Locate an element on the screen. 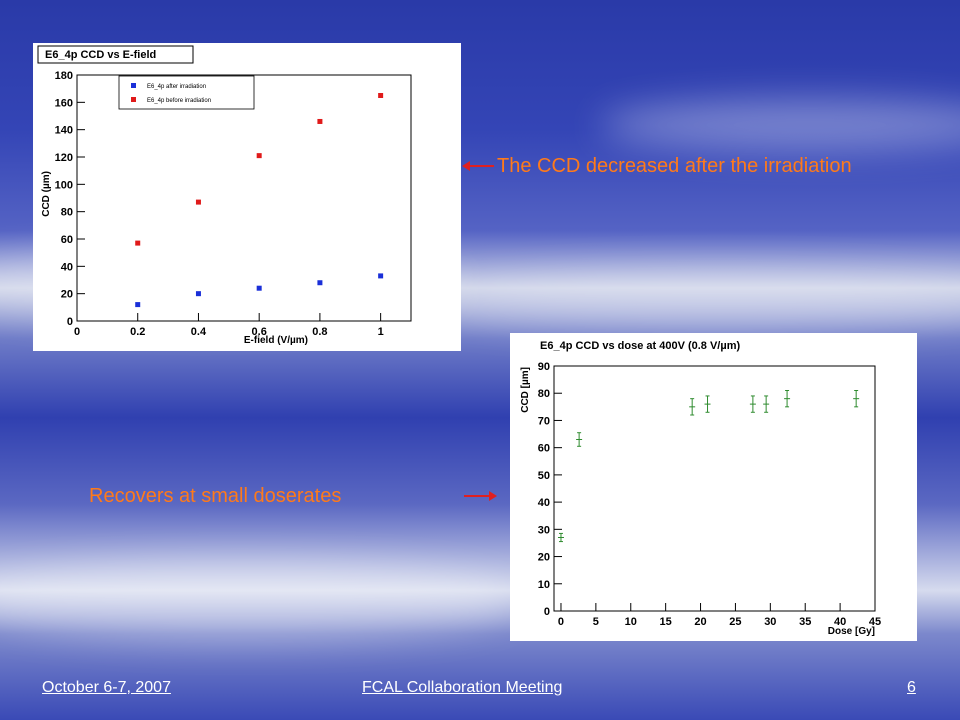  x-tick-label: 0.6 is located at coordinates (259, 332).